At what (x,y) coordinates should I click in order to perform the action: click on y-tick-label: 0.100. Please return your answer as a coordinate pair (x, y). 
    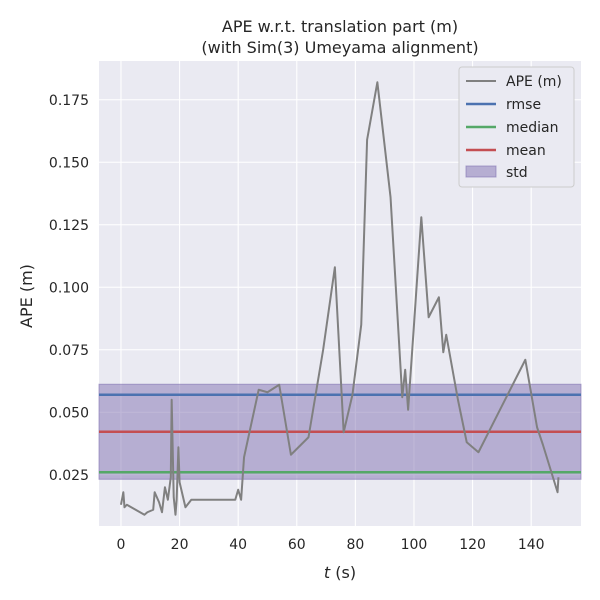
    Looking at the image, I should click on (69, 288).